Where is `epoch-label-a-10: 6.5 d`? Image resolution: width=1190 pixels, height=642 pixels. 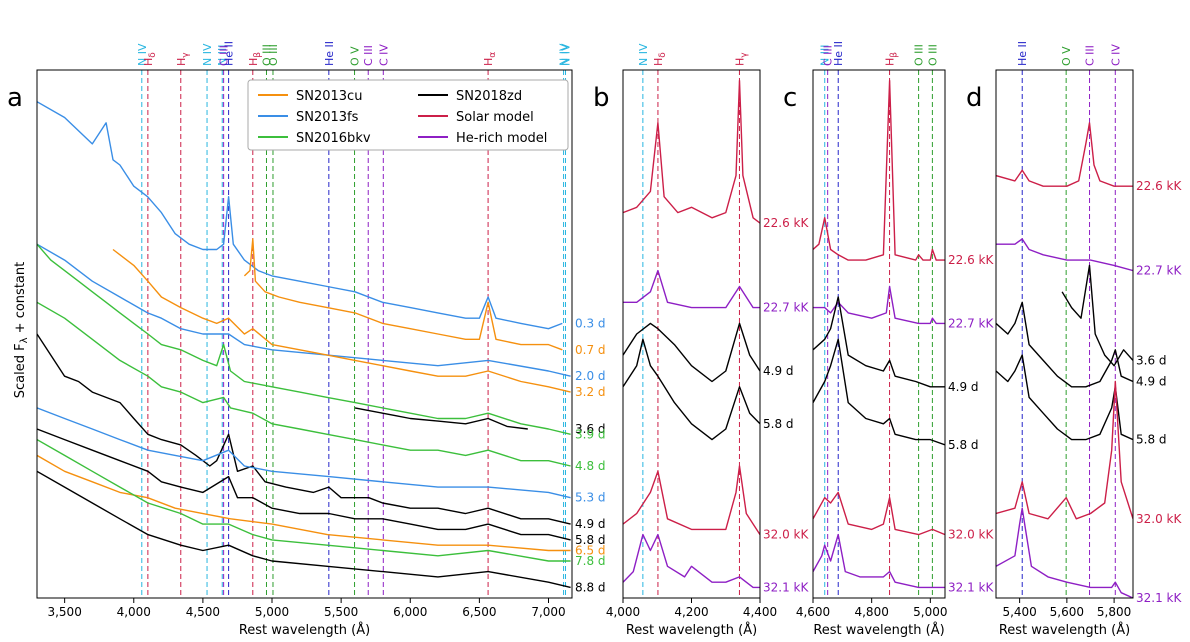 epoch-label-a-10: 6.5 d is located at coordinates (590, 550).